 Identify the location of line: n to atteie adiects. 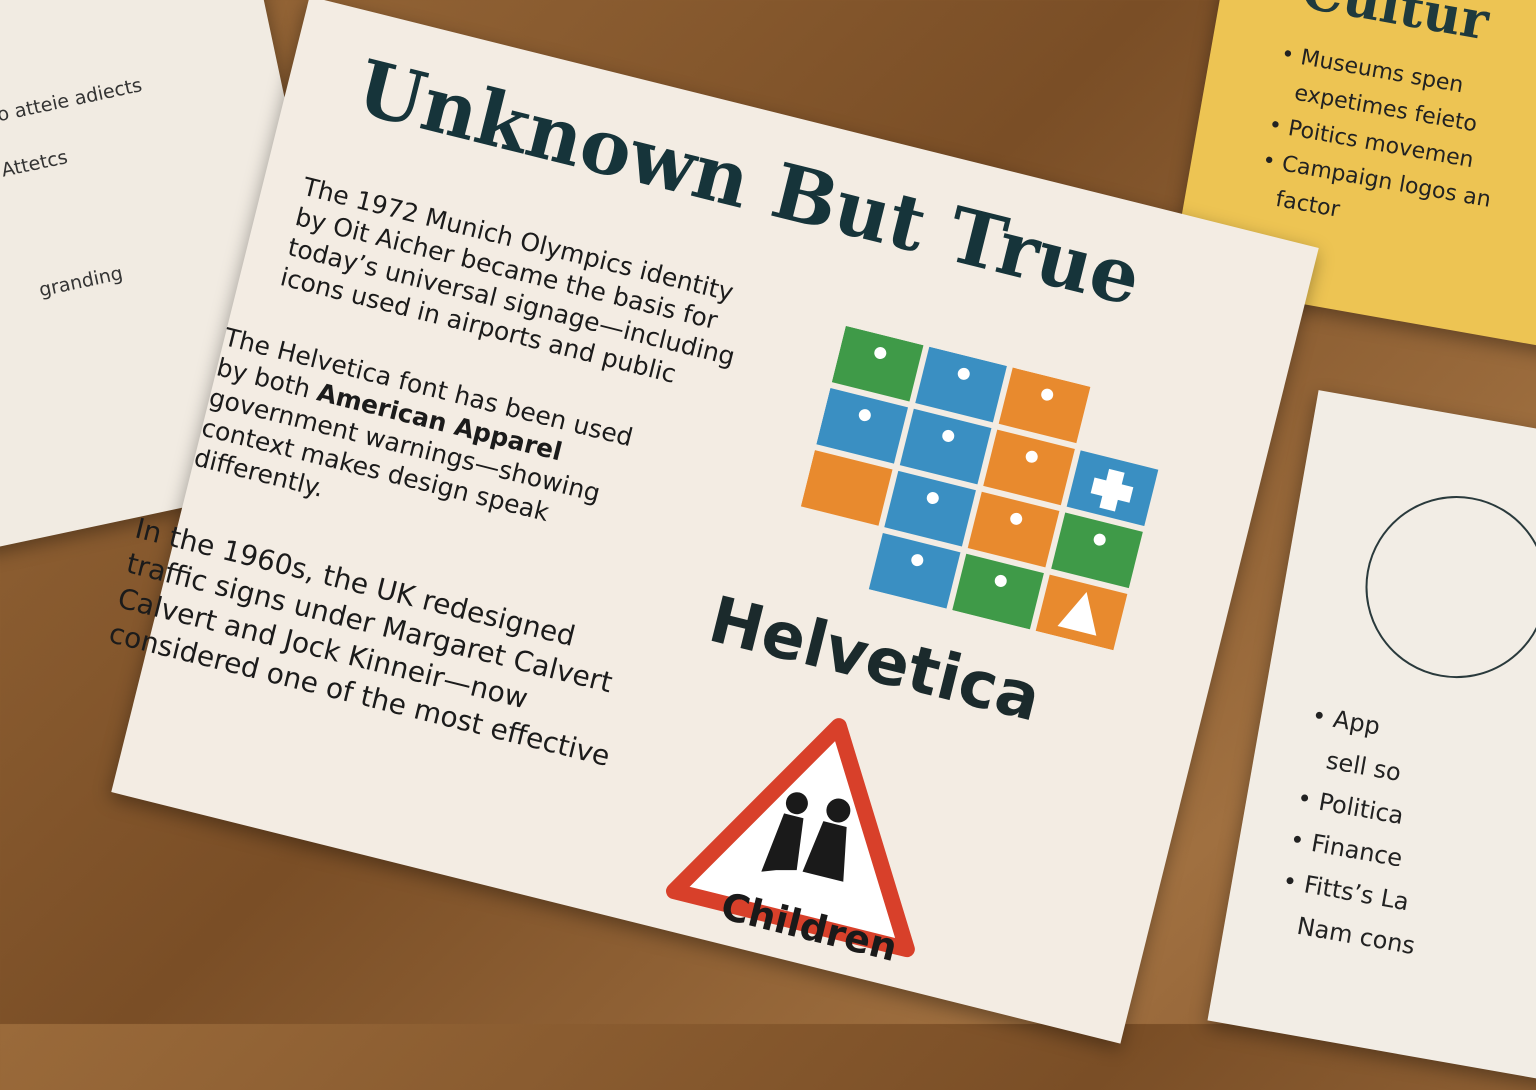
(72, 102).